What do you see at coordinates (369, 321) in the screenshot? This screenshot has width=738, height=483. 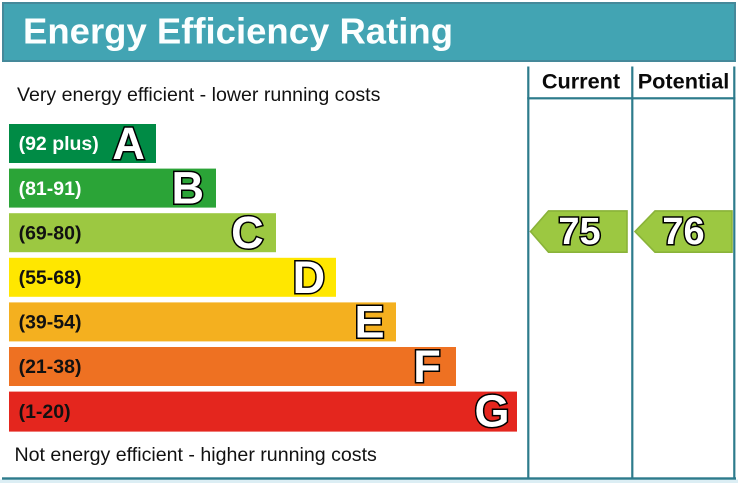 I see `svg-text: E` at bounding box center [369, 321].